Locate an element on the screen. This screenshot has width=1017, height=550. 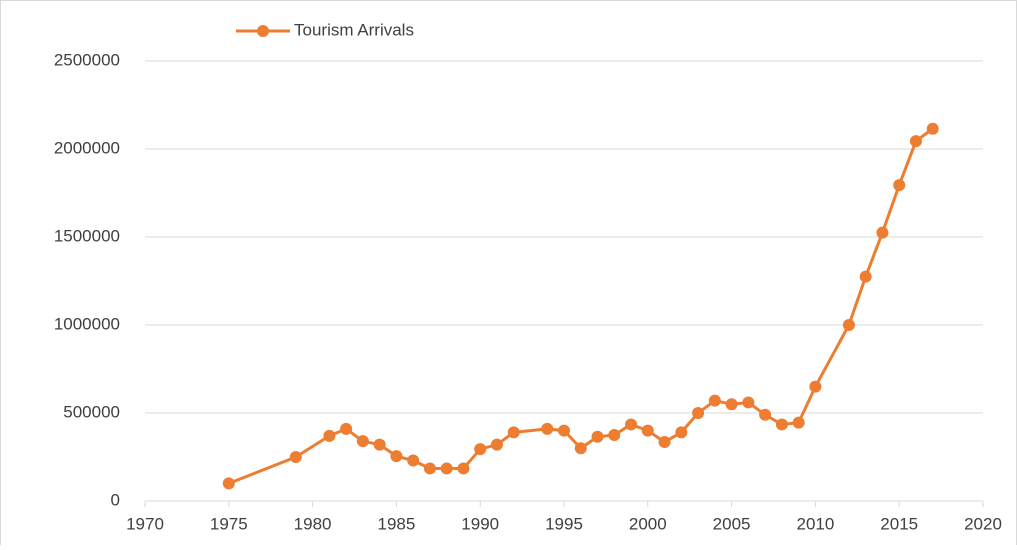
y-tick-label: 1000000 is located at coordinates (87, 323).